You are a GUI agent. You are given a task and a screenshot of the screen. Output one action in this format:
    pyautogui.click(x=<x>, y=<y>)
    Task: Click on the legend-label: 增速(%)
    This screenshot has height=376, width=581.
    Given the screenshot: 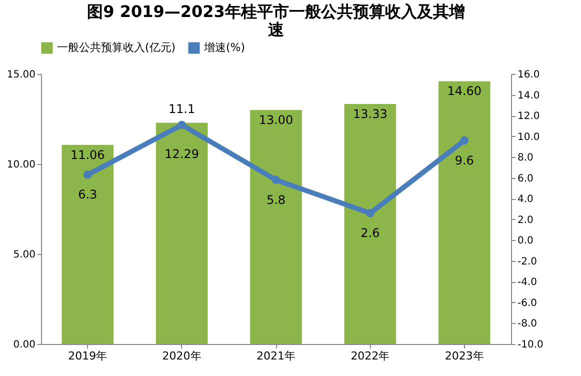 What is the action you would take?
    pyautogui.click(x=224, y=47)
    